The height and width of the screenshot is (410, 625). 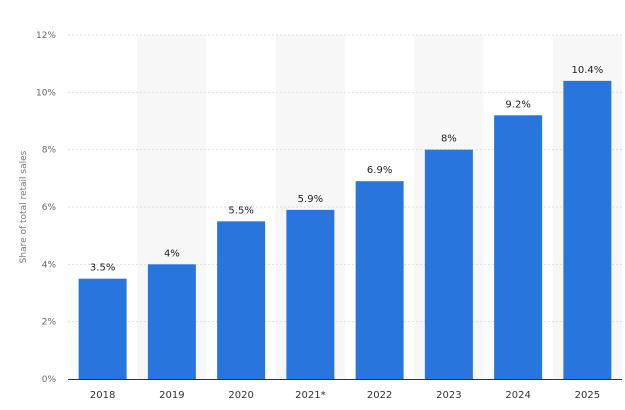 What do you see at coordinates (24, 206) in the screenshot?
I see `y-axis-label: Share of total retail sales` at bounding box center [24, 206].